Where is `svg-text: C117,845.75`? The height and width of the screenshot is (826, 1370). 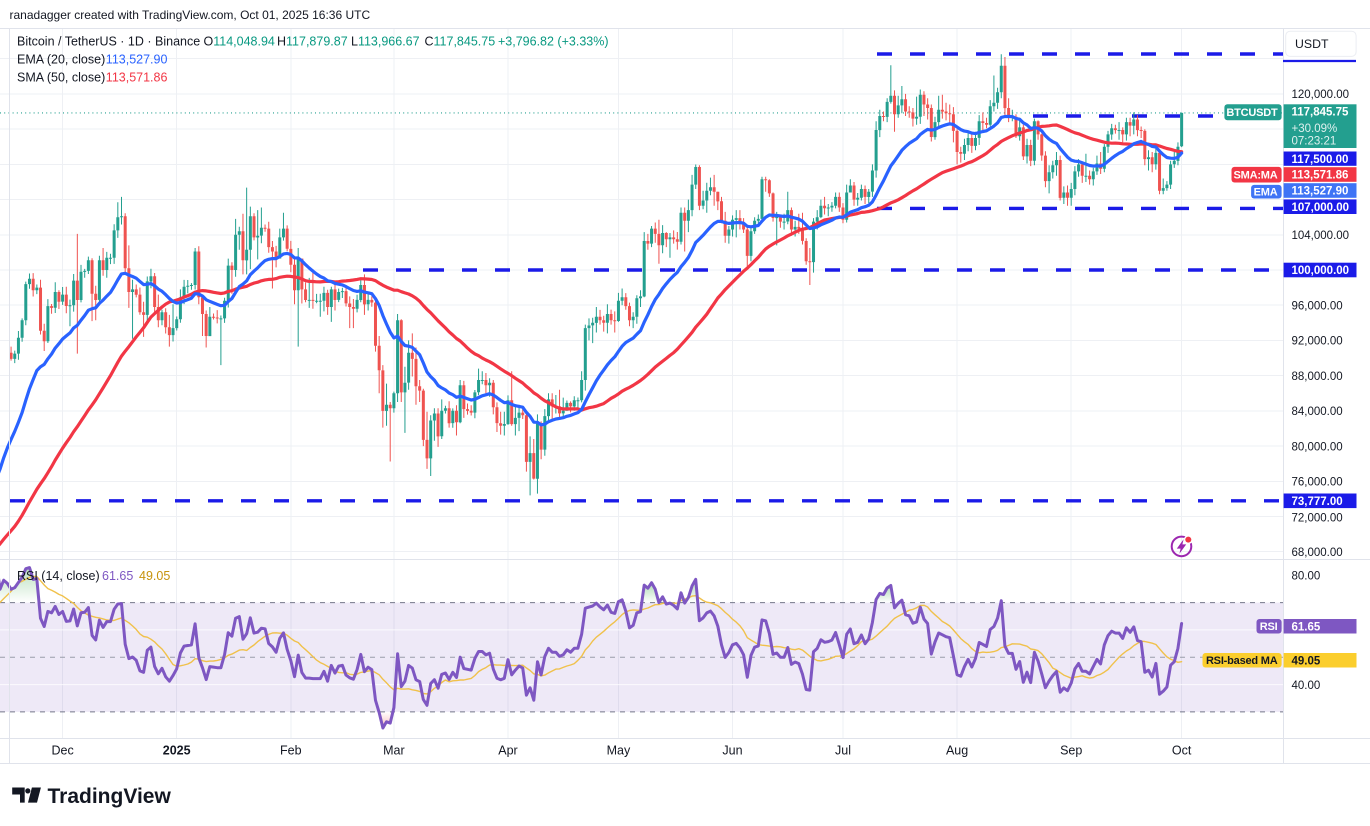 svg-text: C117,845.75 is located at coordinates (460, 42).